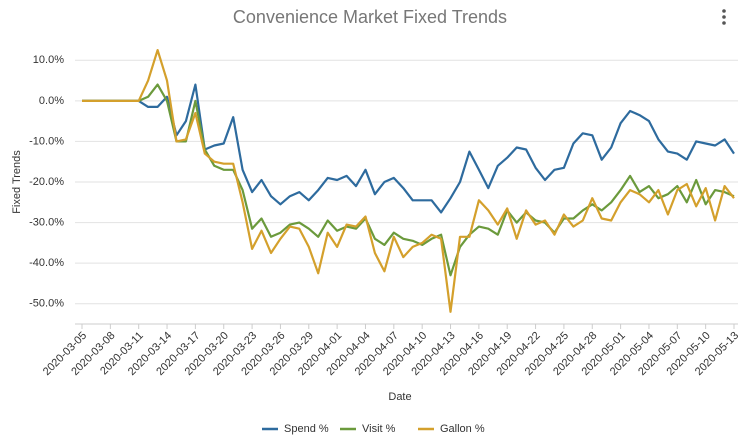  What do you see at coordinates (51, 101) in the screenshot?
I see `y-tick-label: 0.0%` at bounding box center [51, 101].